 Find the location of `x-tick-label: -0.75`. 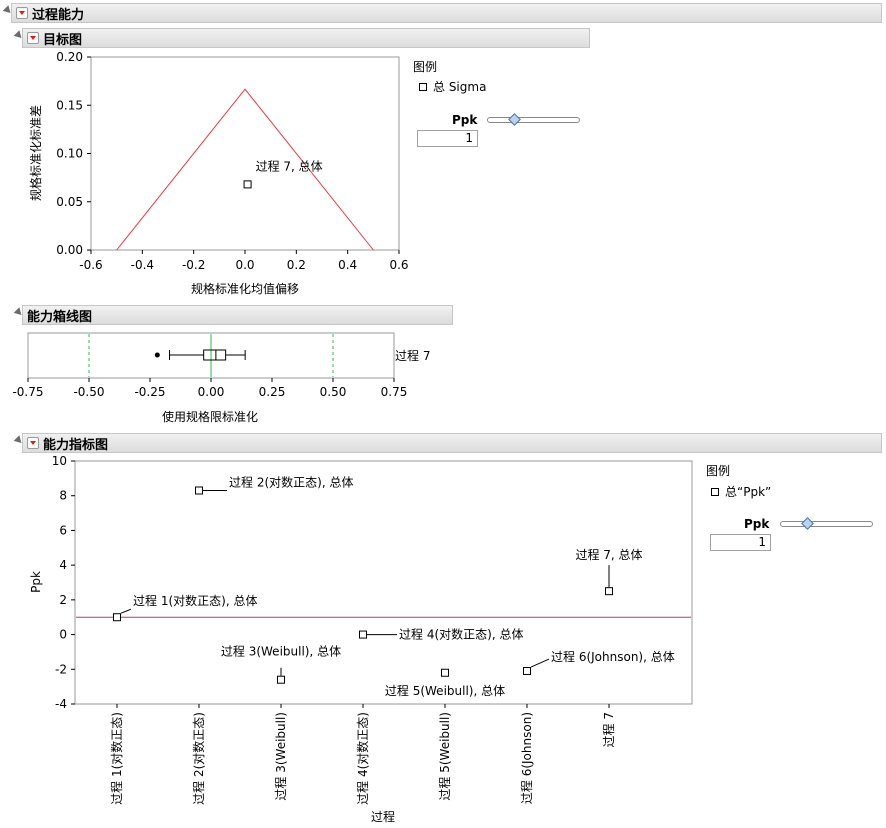

x-tick-label: -0.75 is located at coordinates (27, 392).